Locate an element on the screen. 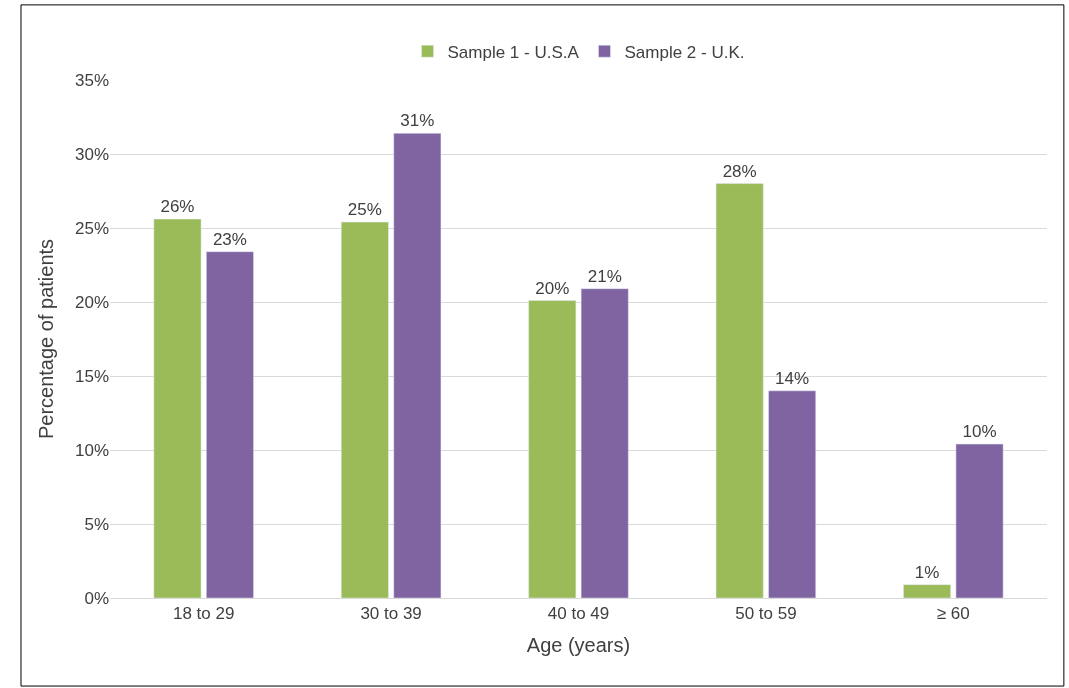 The width and height of the screenshot is (1069, 688). legend-label: Sample 2 - U.K. is located at coordinates (684, 52).